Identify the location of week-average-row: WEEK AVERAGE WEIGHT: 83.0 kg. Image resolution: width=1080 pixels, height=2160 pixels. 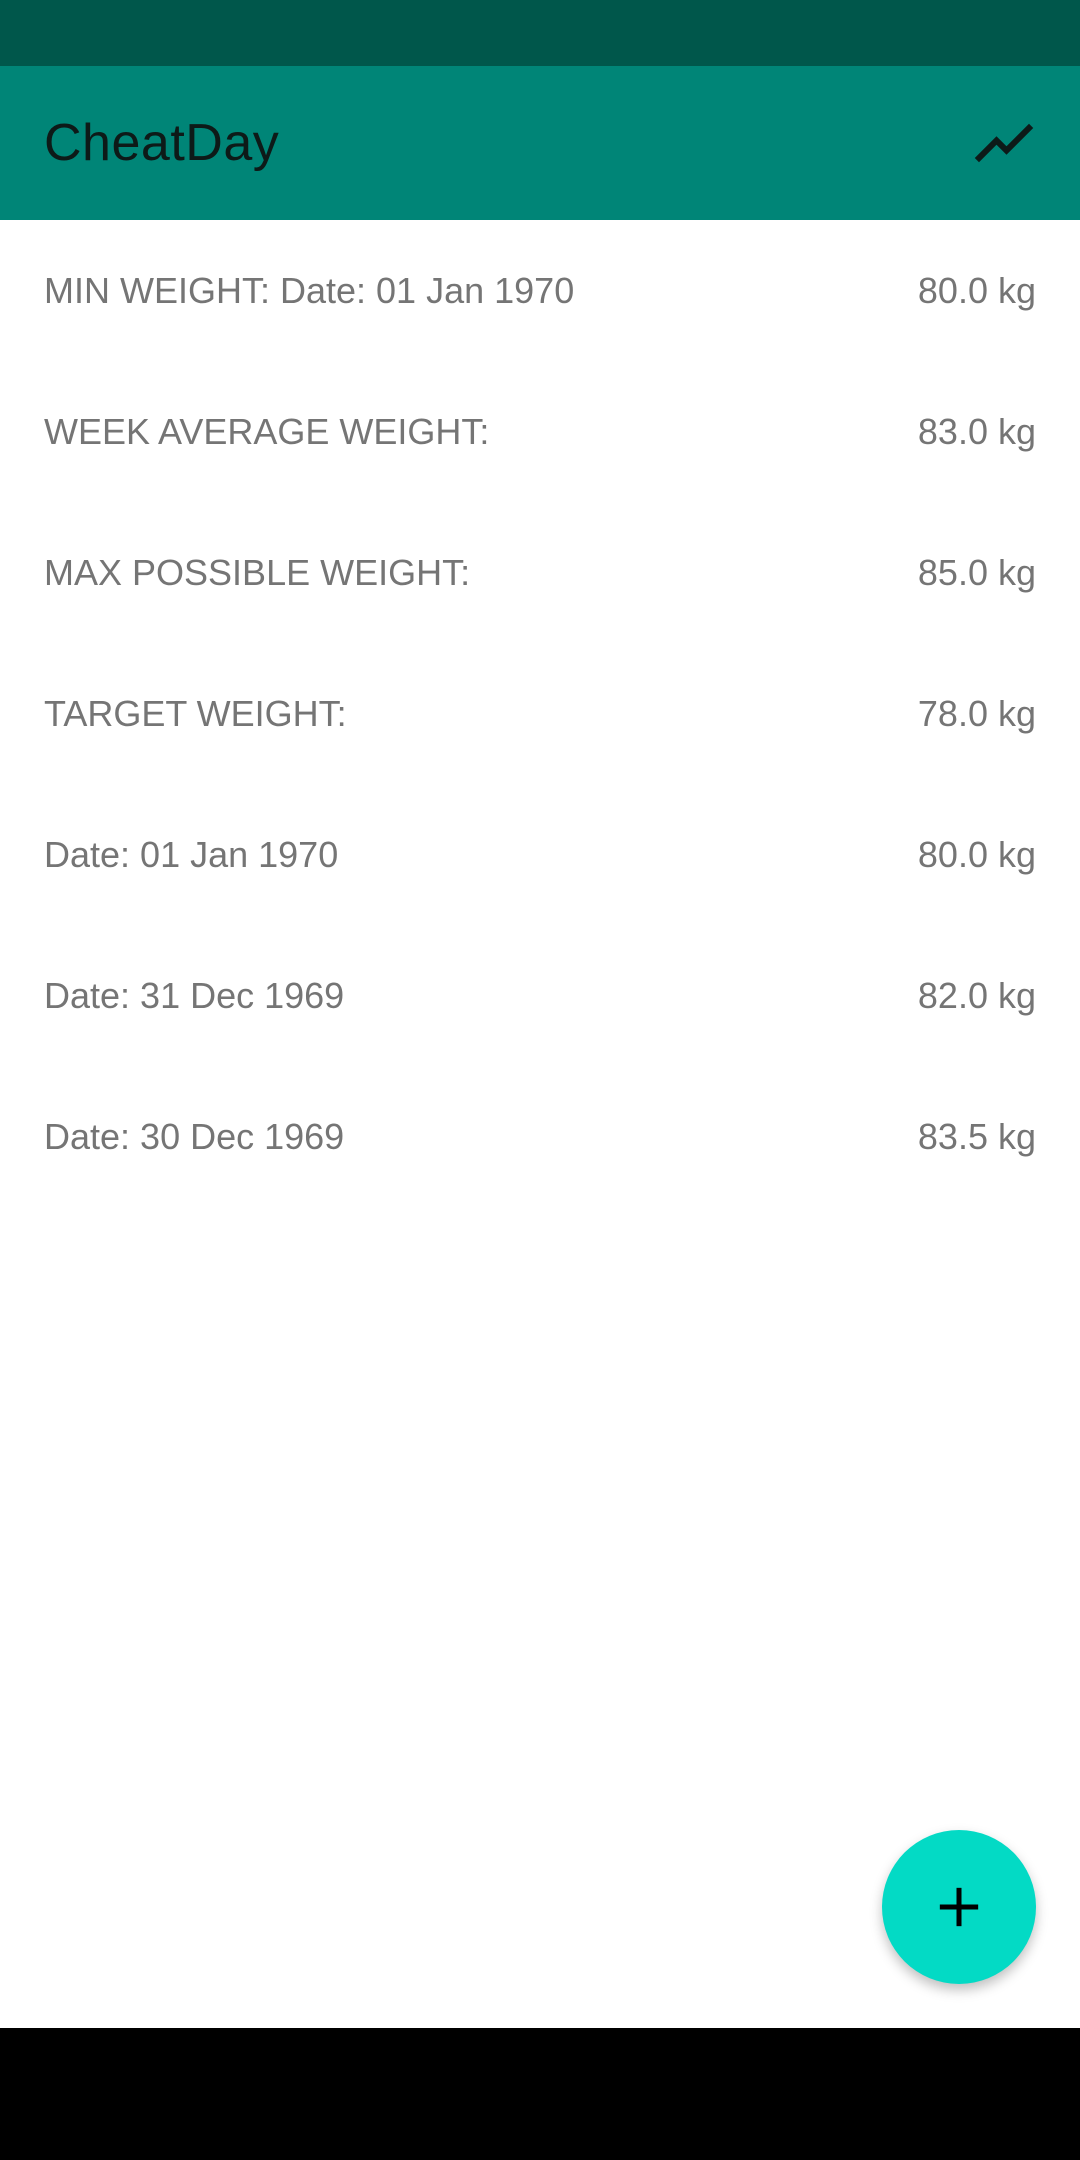
(540, 431).